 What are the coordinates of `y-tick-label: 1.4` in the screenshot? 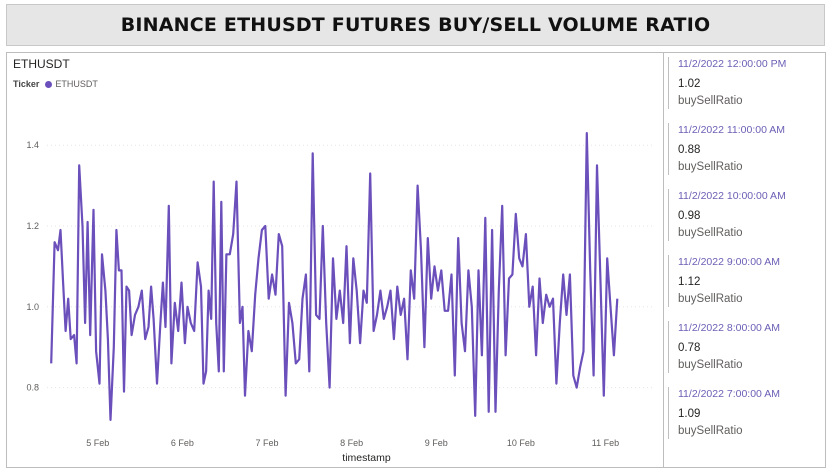 It's located at (32, 145).